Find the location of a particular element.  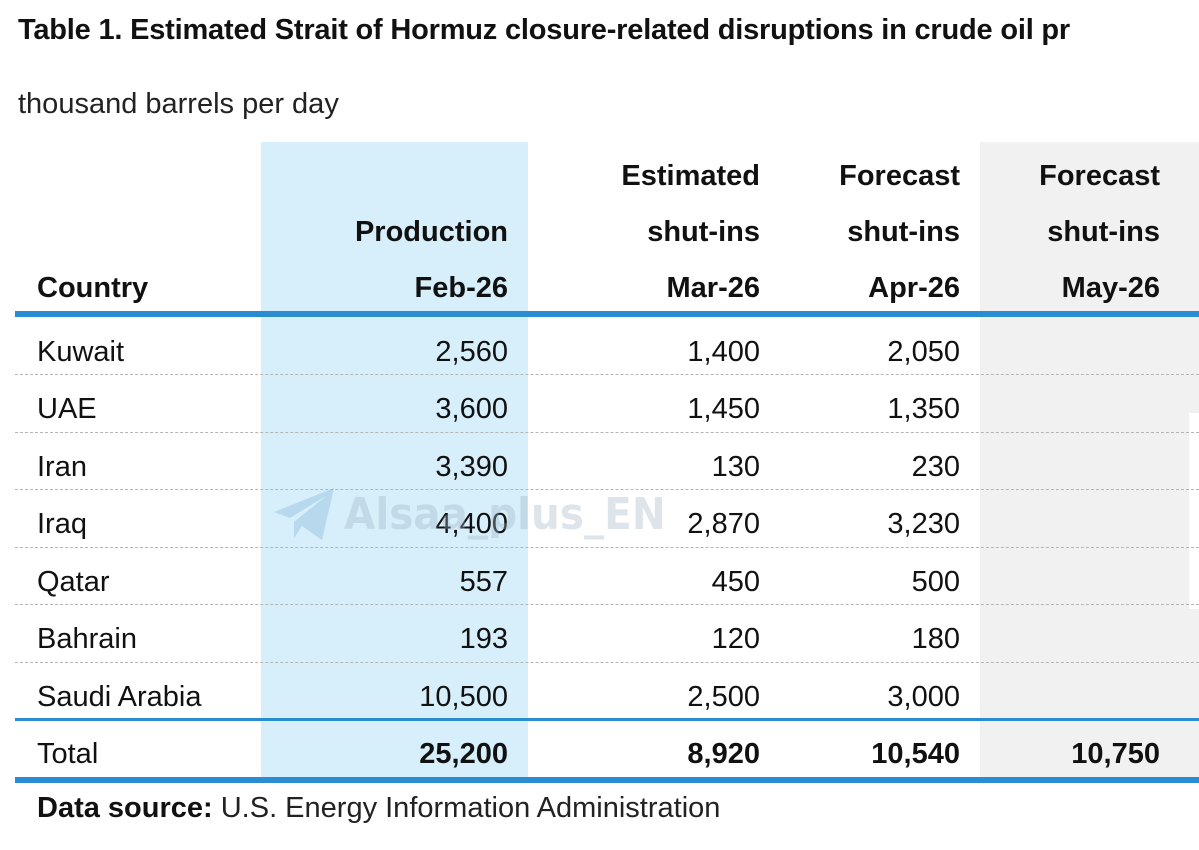

data-source-label: Data source: is located at coordinates (125, 808).